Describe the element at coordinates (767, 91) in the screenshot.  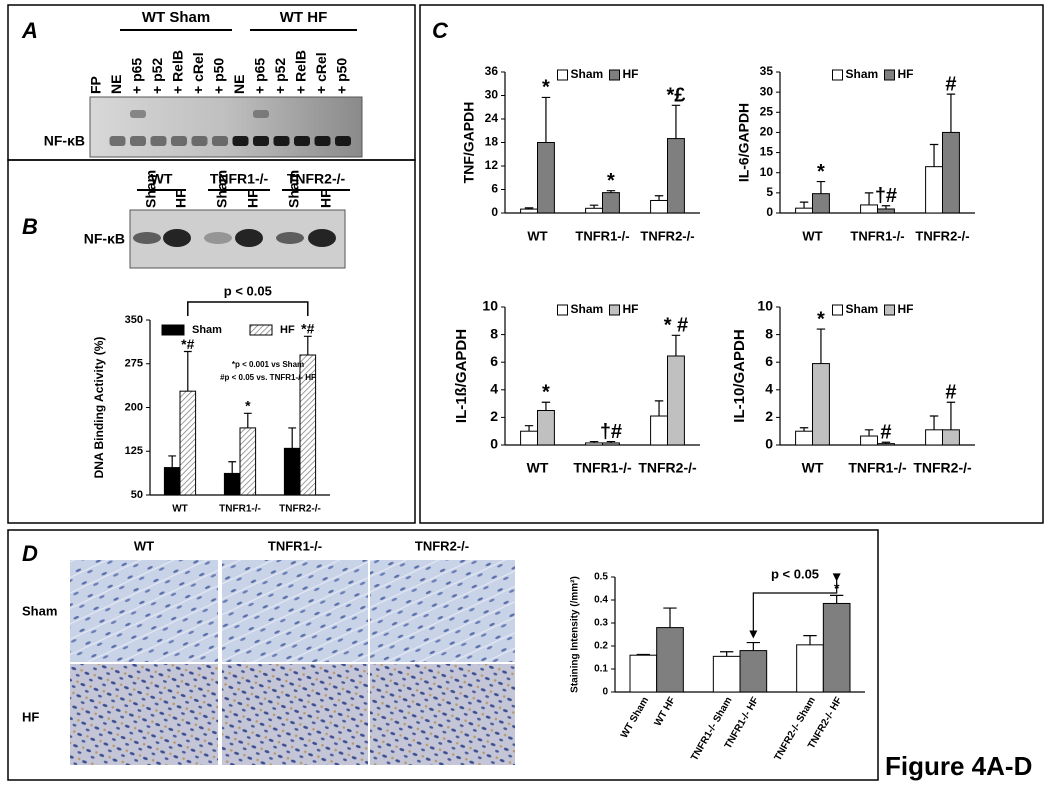
I see `y-tick-label: 30` at that location.